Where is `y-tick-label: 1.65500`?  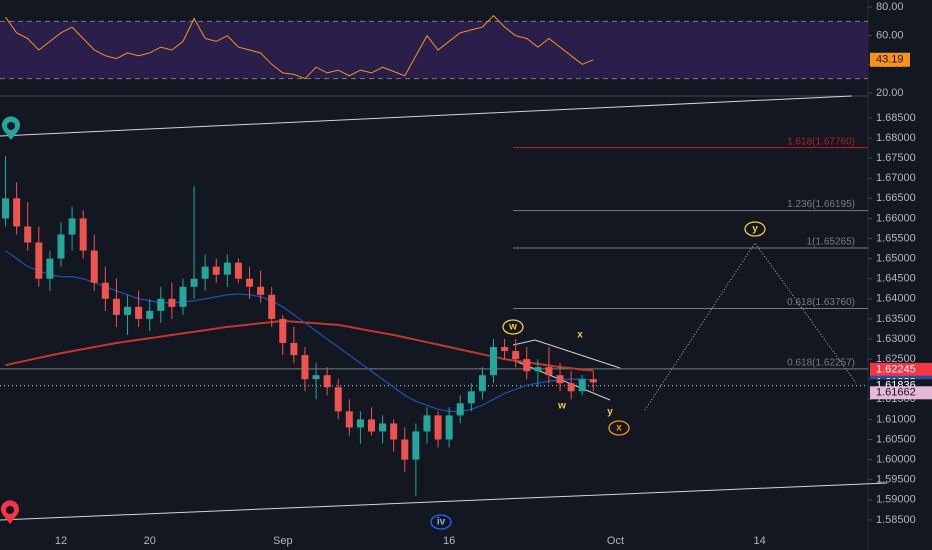 y-tick-label: 1.65500 is located at coordinates (896, 238).